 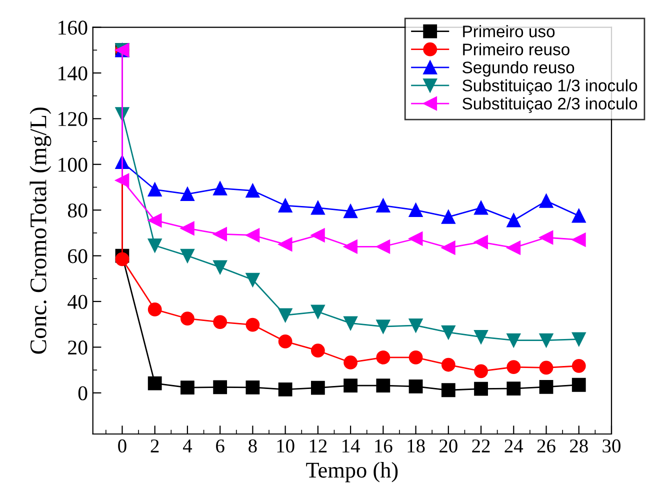 What do you see at coordinates (383, 446) in the screenshot?
I see `x-tick-label: 16` at bounding box center [383, 446].